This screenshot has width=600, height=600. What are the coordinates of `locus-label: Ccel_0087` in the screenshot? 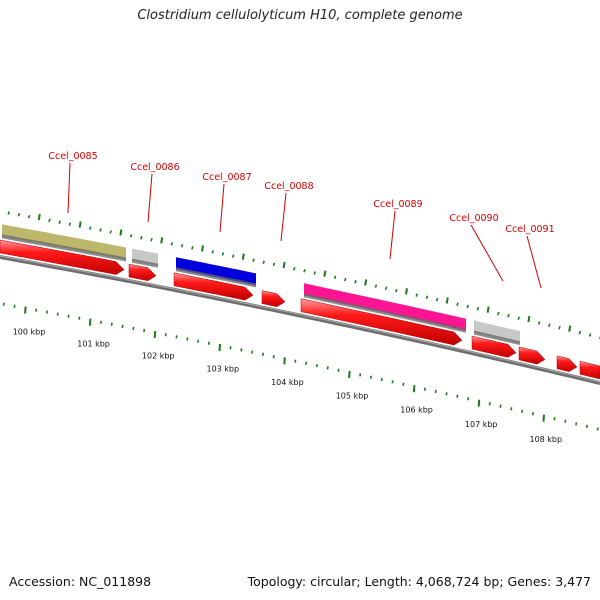 It's located at (226, 177).